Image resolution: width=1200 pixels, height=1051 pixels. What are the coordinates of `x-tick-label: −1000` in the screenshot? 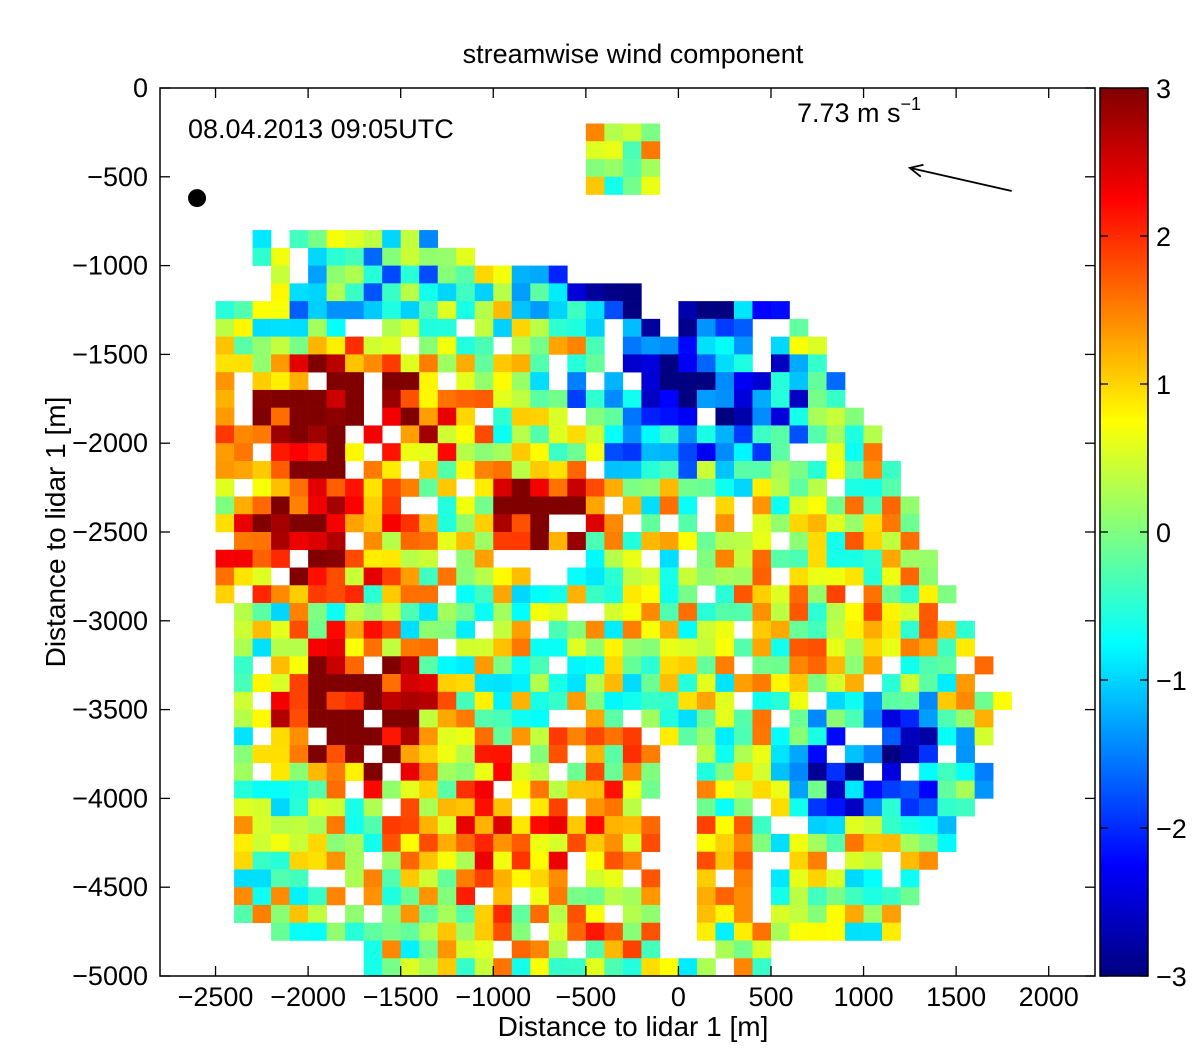 It's located at (493, 997).